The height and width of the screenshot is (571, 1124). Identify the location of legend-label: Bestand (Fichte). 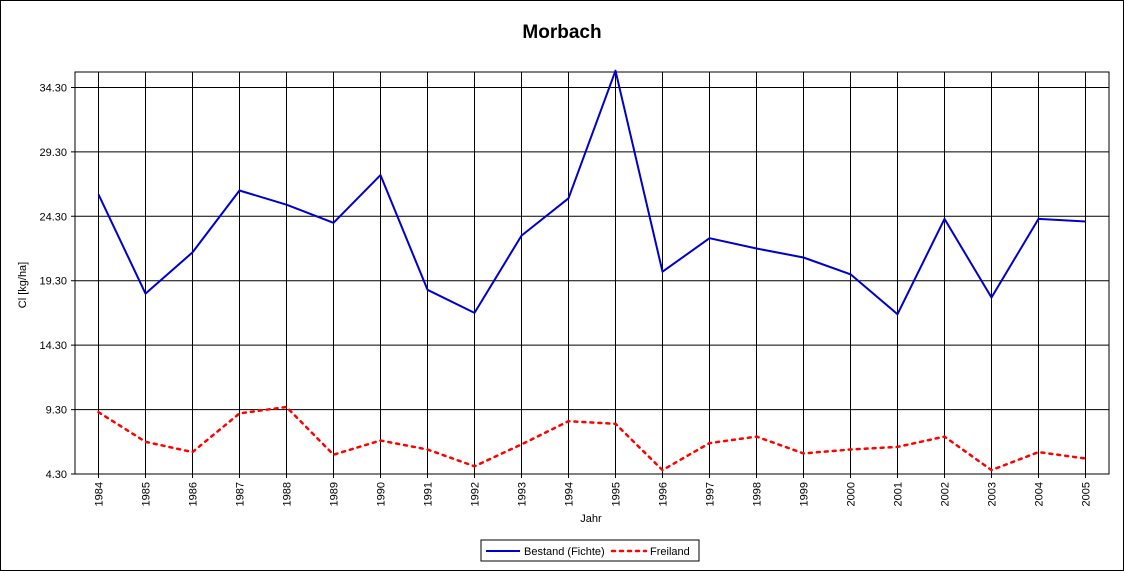
(564, 552).